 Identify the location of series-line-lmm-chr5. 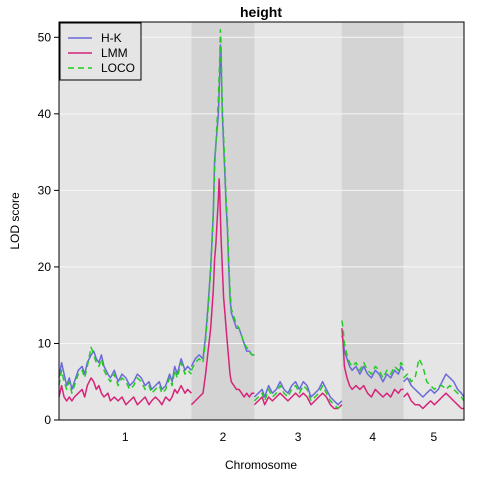
(433, 401).